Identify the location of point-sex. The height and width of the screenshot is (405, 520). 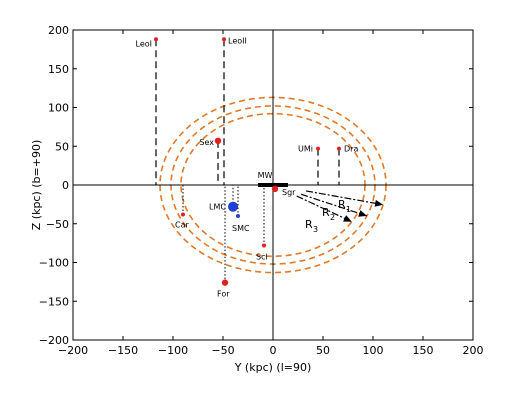
(218, 141).